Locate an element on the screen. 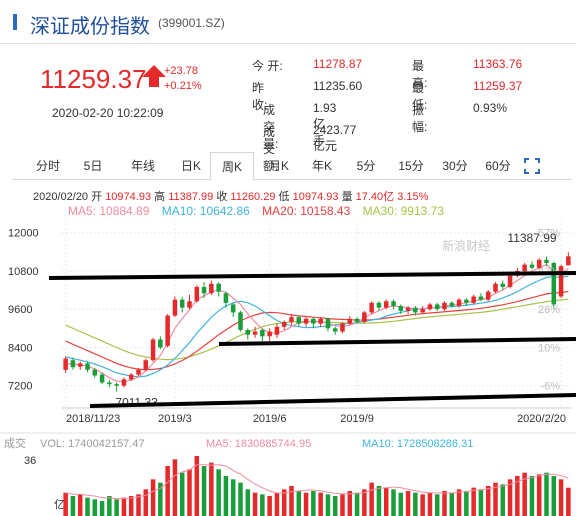 Image resolution: width=576 pixels, height=516 pixels. tab-9: 30分 is located at coordinates (455, 166).